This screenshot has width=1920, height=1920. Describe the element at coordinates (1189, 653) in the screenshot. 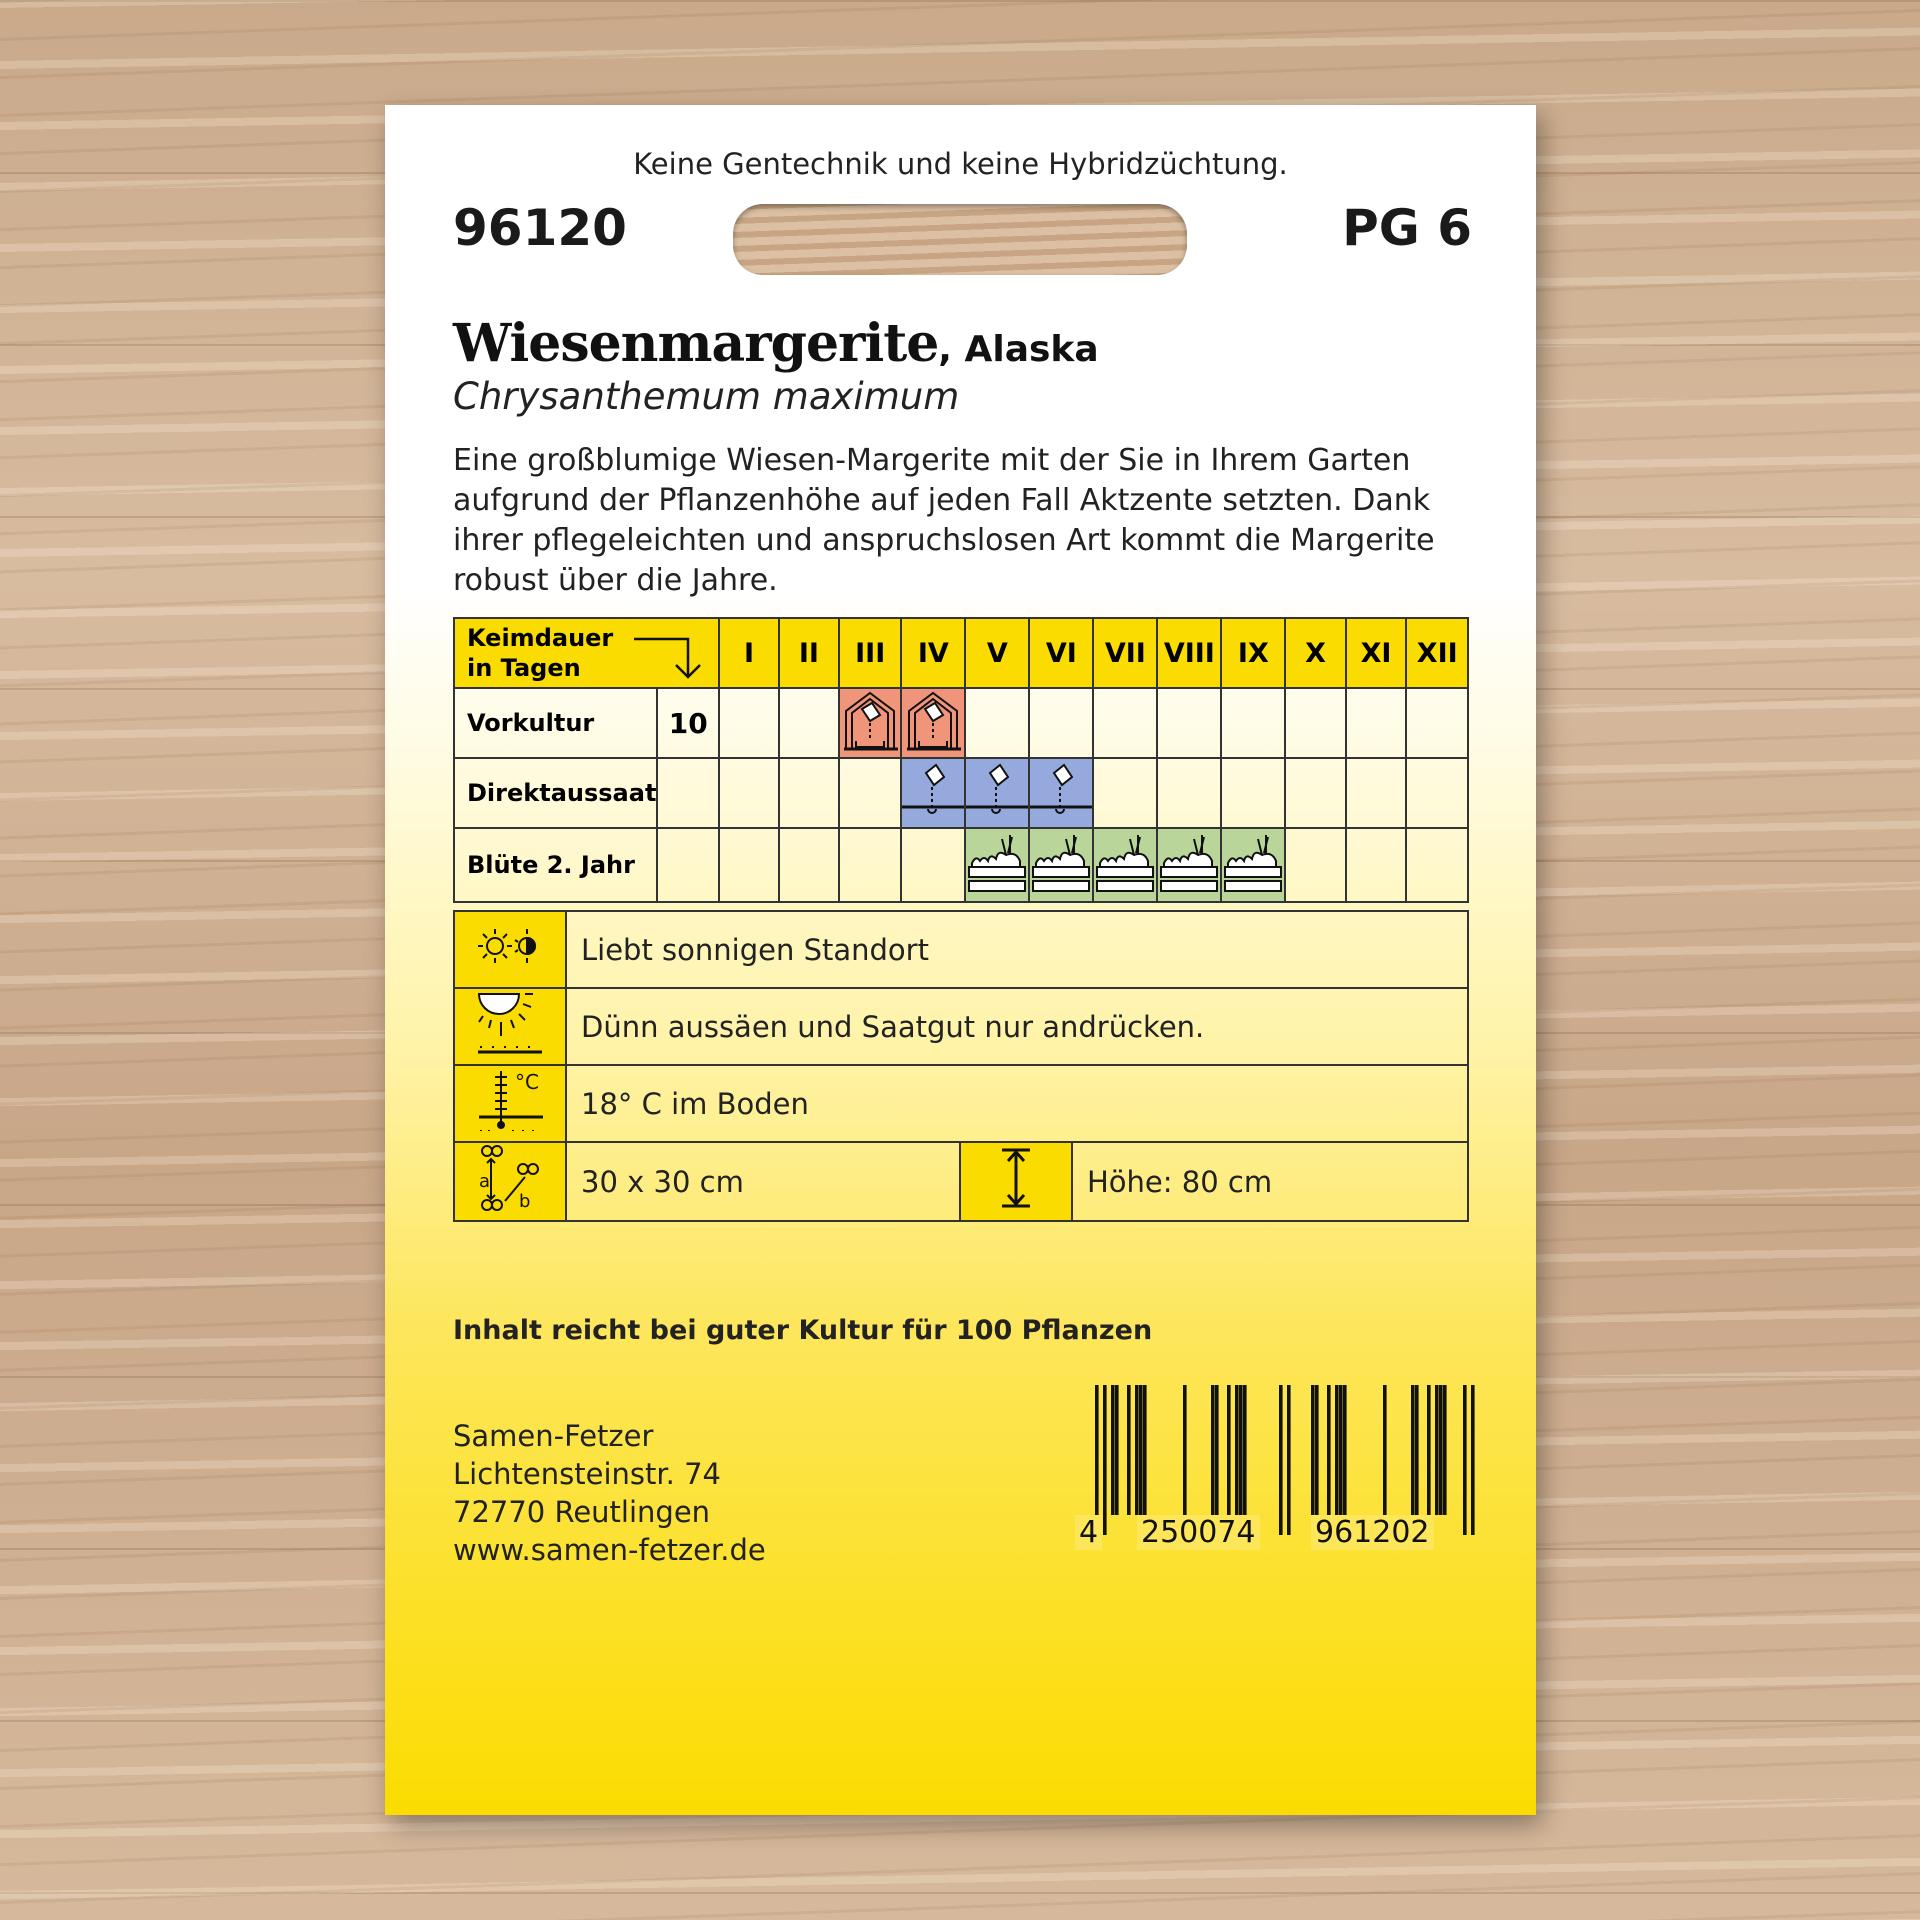

I see `month-header: VIII` at that location.